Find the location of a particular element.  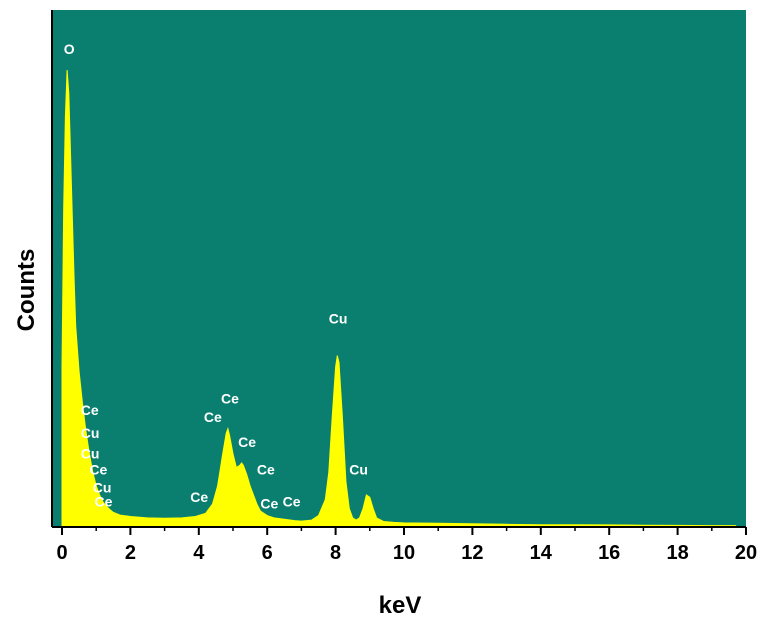

x-tick-label: 12 is located at coordinates (472, 553).